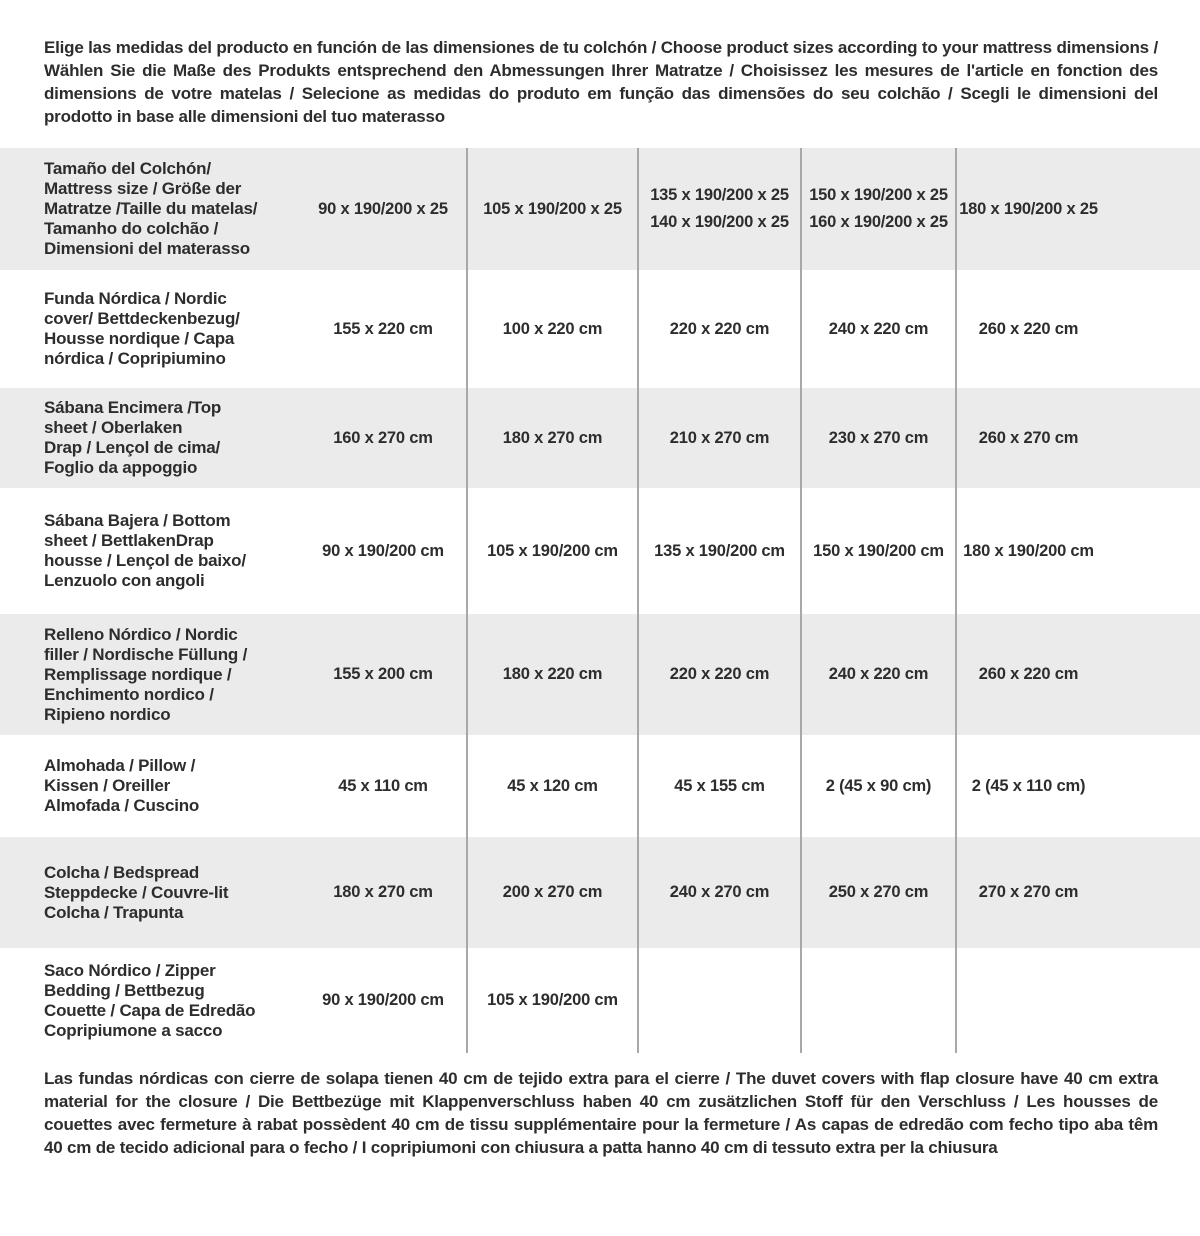 The image size is (1200, 1236). Describe the element at coordinates (551, 674) in the screenshot. I see `size-value-cell: 180 x 220 cm` at that location.